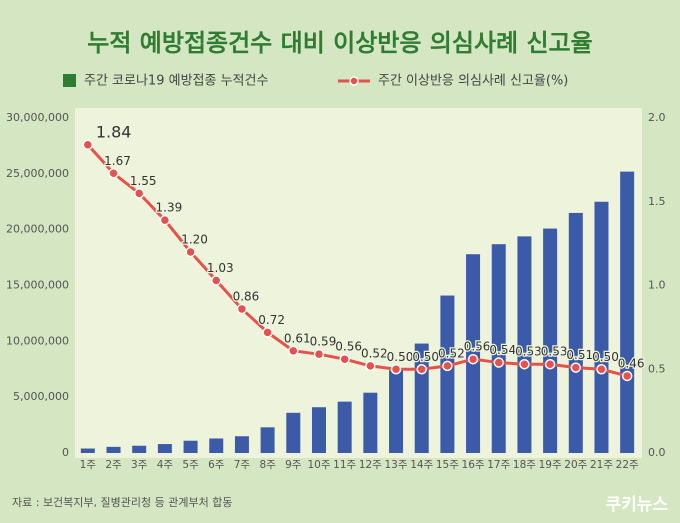 The width and height of the screenshot is (680, 523). What do you see at coordinates (354, 81) in the screenshot?
I see `legend-marker` at bounding box center [354, 81].